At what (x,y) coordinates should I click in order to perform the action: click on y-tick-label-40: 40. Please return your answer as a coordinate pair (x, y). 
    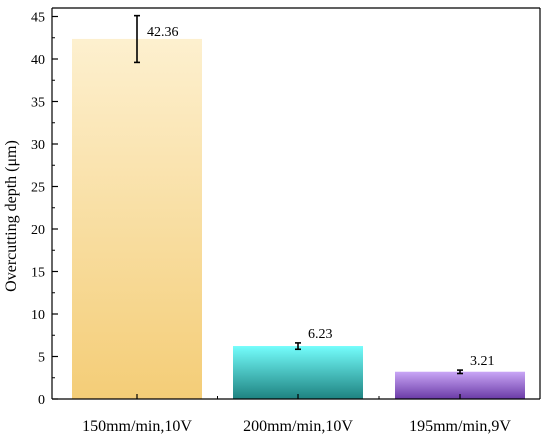
    Looking at the image, I should click on (38, 60).